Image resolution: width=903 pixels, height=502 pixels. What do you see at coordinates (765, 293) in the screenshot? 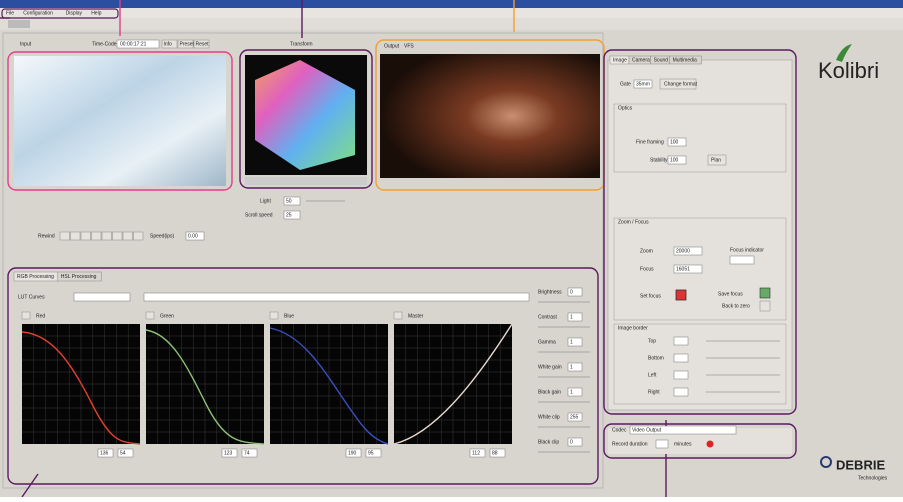
I see `save-focus-button` at bounding box center [765, 293].